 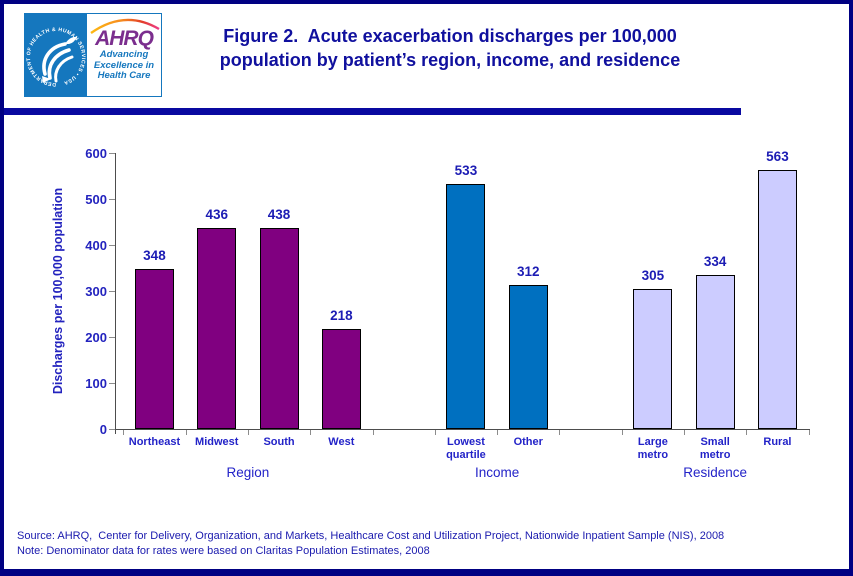 I want to click on x-category-label-lowest-quartile: Lowest quartile, so click(x=466, y=448).